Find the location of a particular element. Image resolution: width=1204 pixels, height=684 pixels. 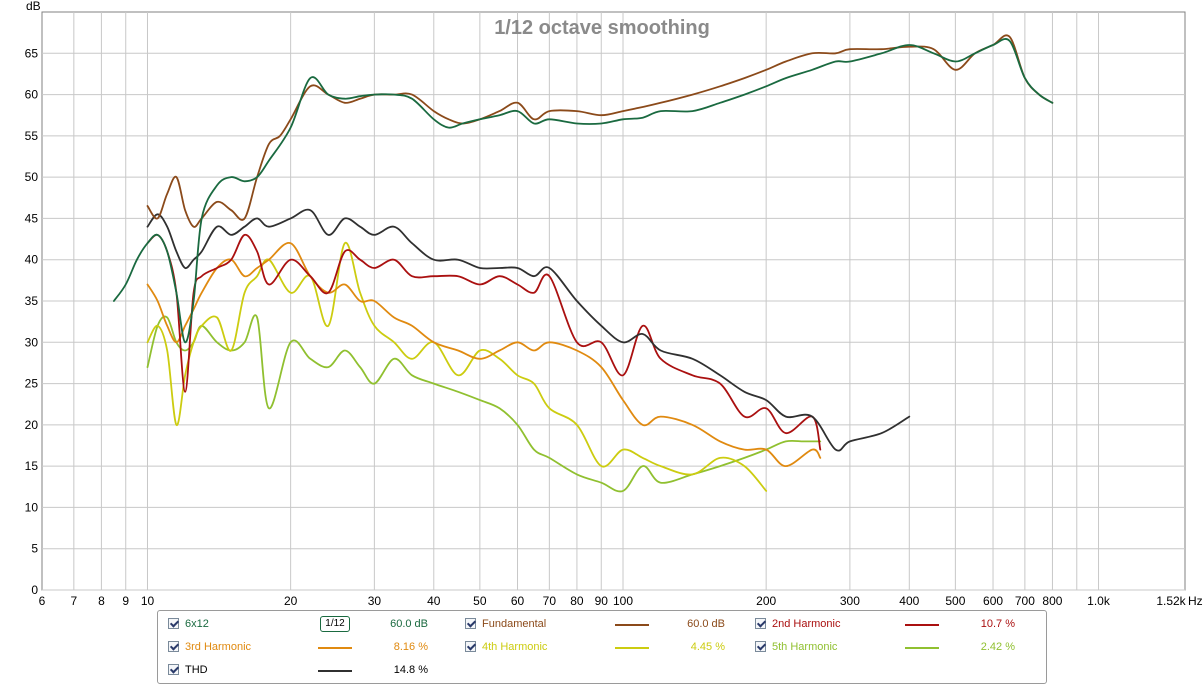

legend-name: 2nd Harmonic is located at coordinates (806, 624).